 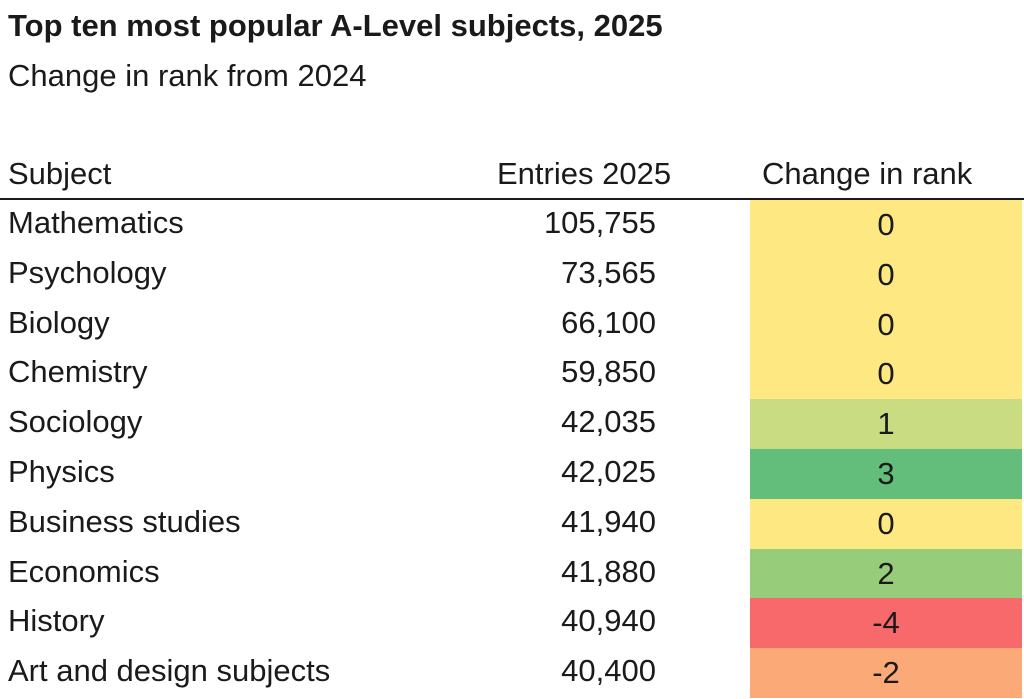 What do you see at coordinates (96, 222) in the screenshot?
I see `cell-subject: Mathematics` at bounding box center [96, 222].